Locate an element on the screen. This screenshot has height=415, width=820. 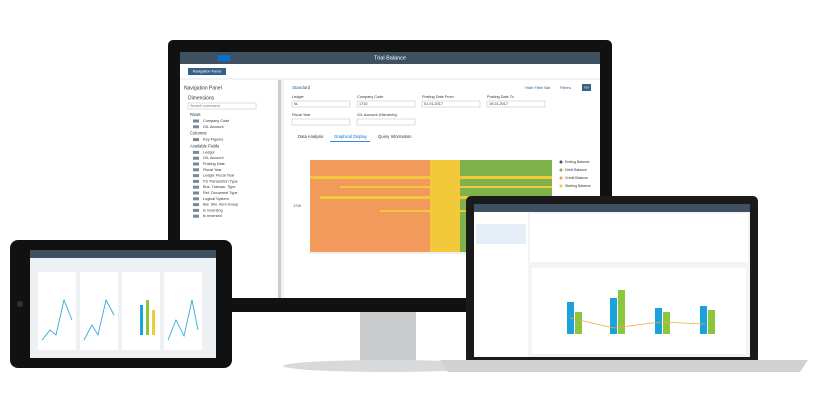
laptop-line is located at coordinates (637, 323).